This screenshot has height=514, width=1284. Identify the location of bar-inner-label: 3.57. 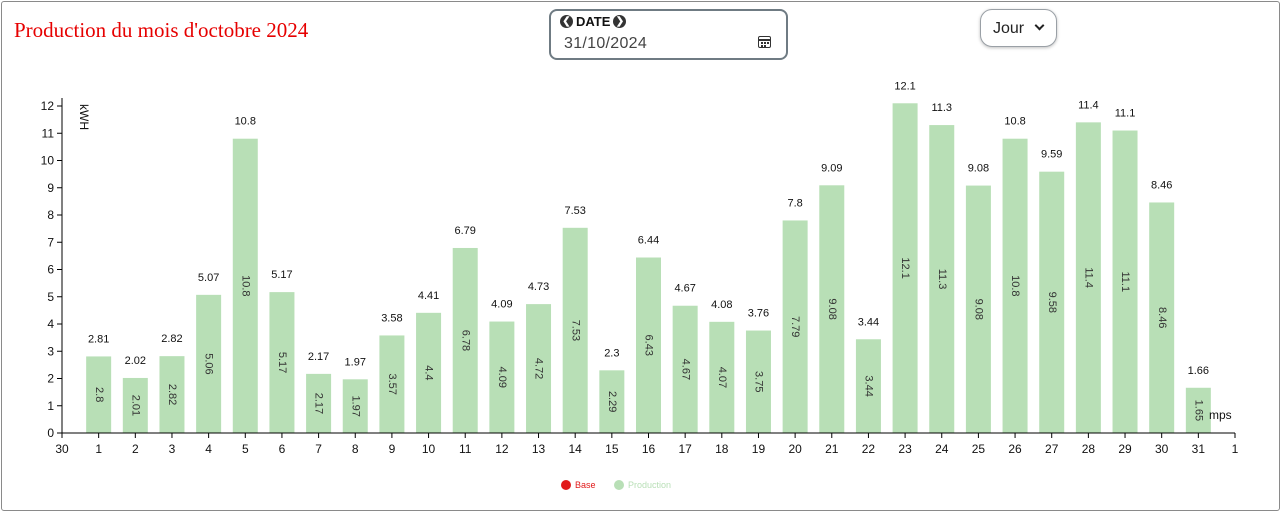
(392, 384).